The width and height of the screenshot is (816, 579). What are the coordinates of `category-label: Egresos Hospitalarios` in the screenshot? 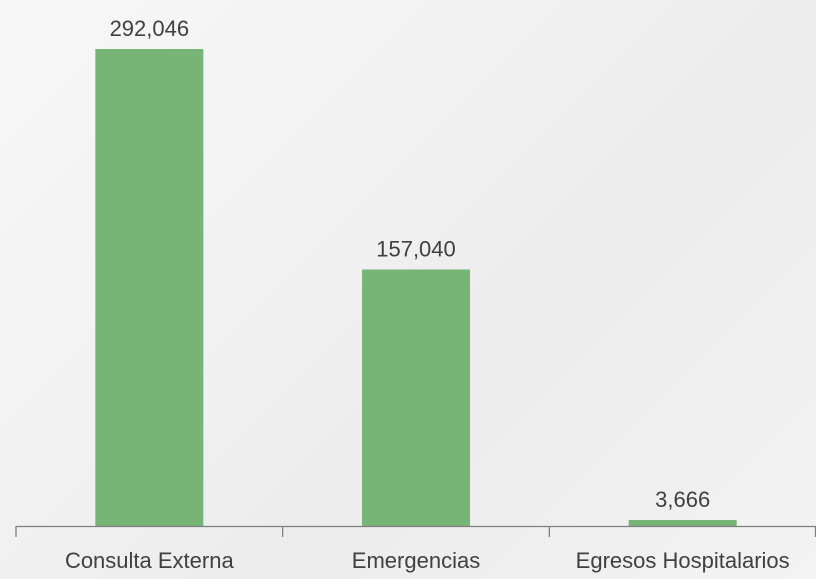 It's located at (683, 560).